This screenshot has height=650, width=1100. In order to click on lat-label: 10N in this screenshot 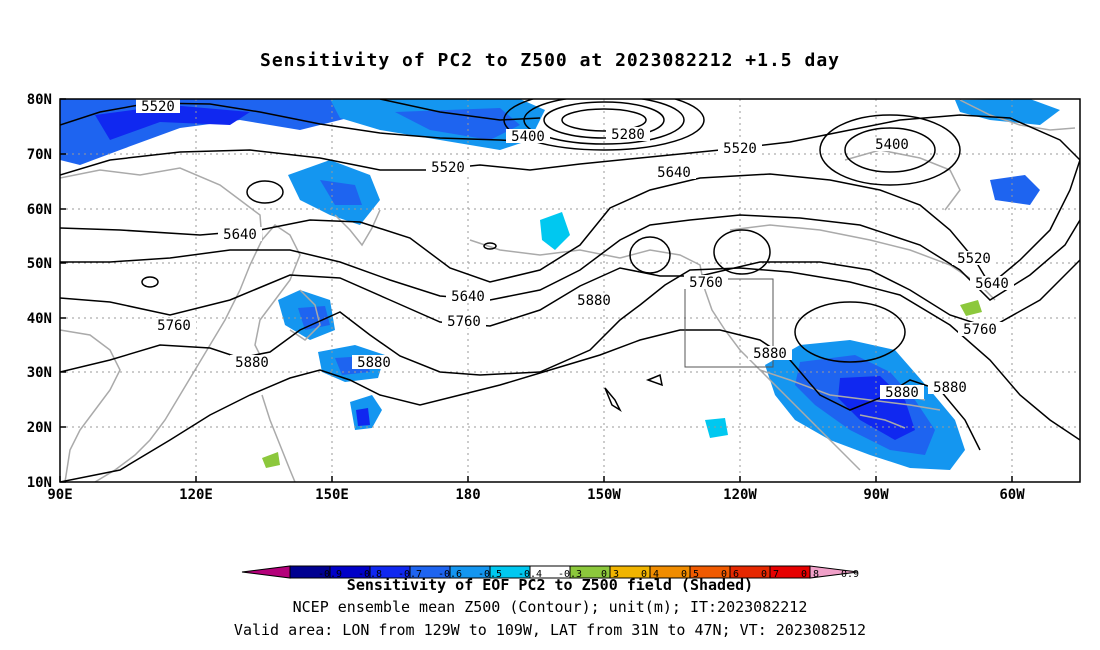, I will do `click(39, 483)`.